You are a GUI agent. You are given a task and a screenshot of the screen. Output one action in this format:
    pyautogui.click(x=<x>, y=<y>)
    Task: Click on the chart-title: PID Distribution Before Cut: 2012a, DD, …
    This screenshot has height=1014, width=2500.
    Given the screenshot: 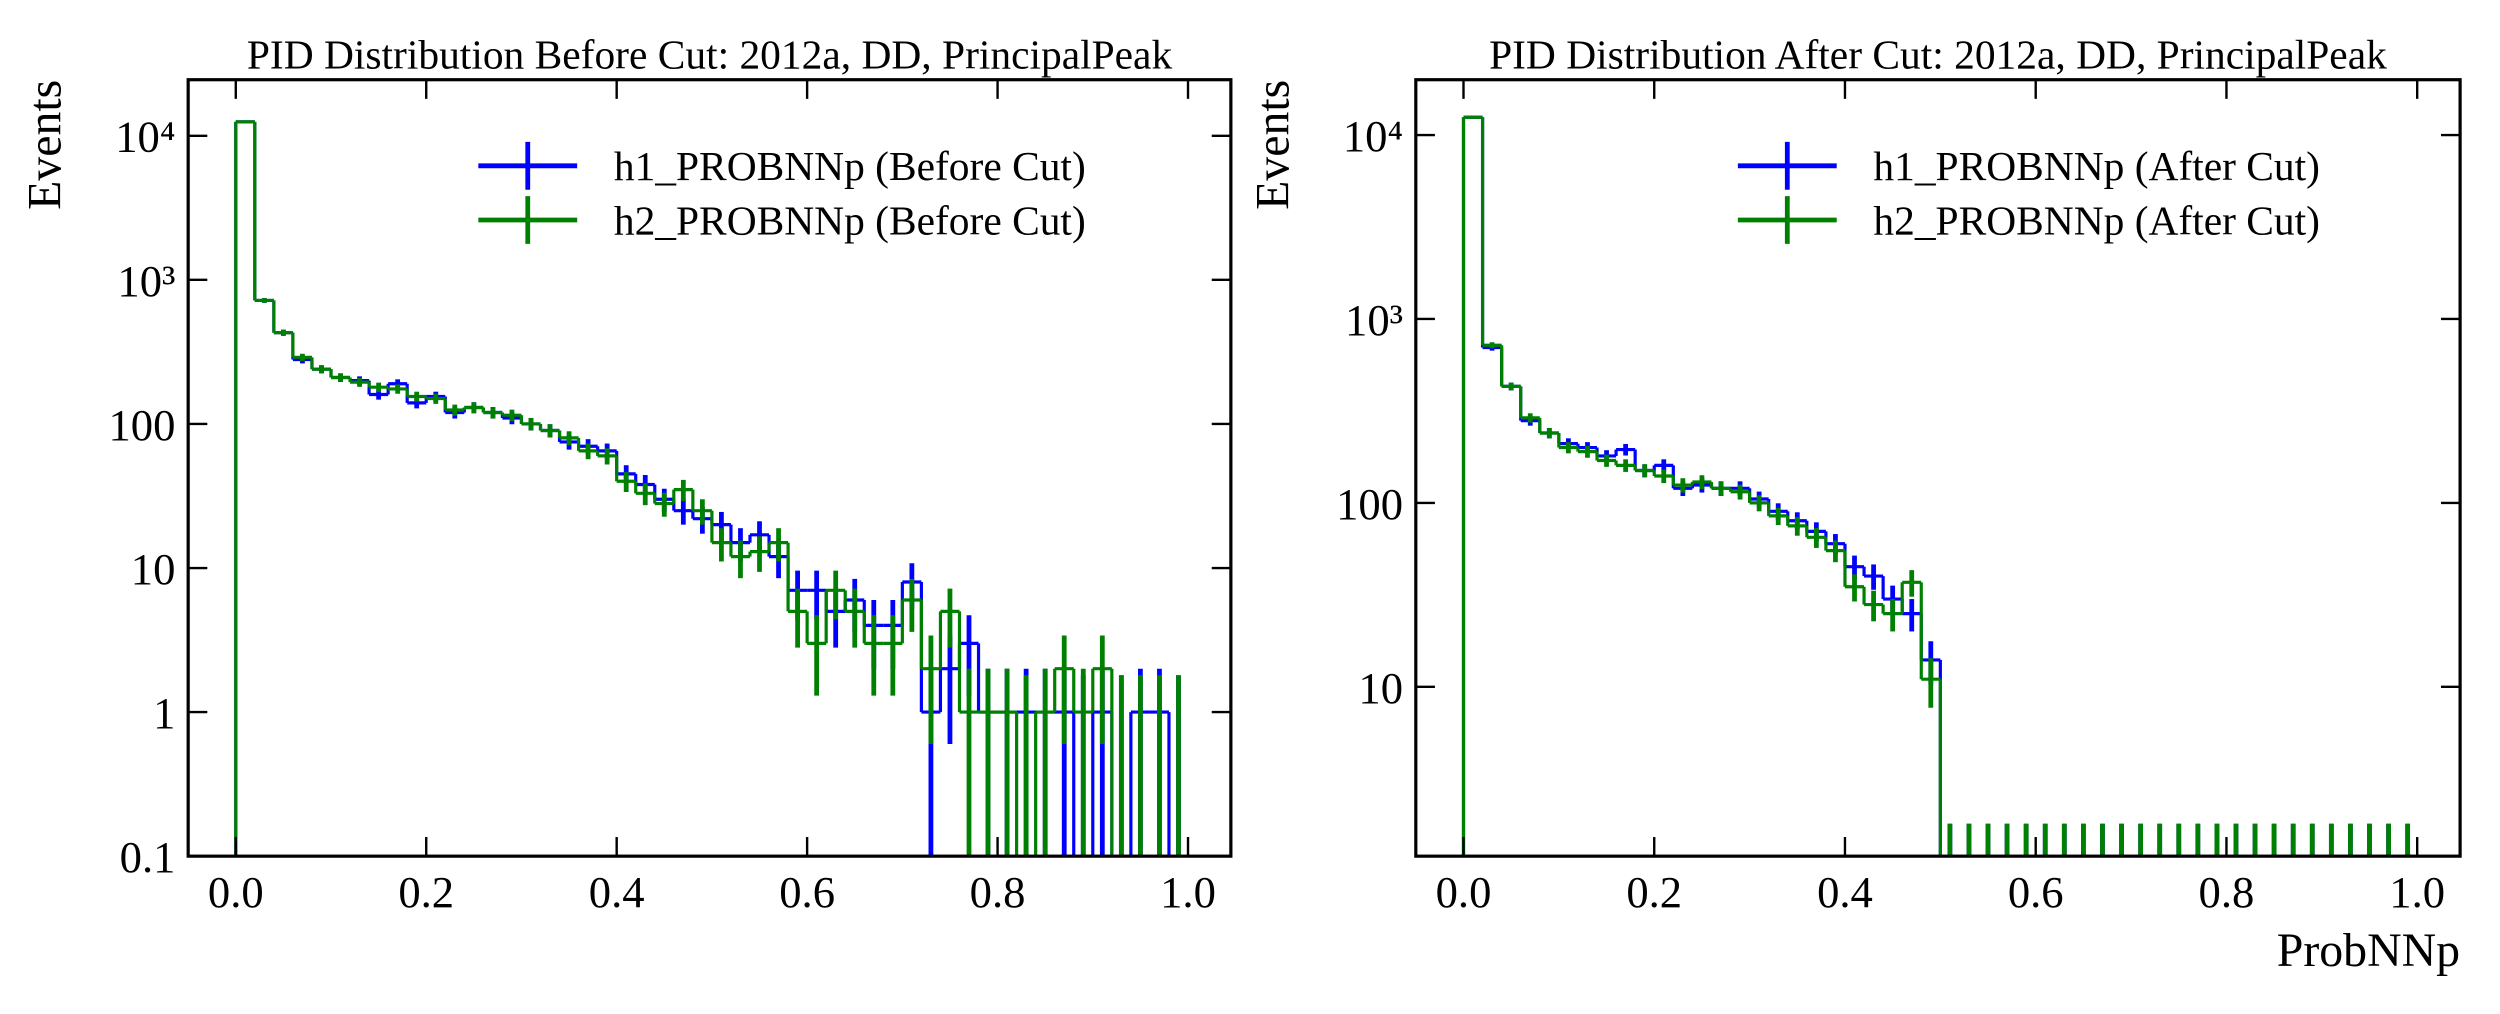 What is the action you would take?
    pyautogui.click(x=710, y=55)
    